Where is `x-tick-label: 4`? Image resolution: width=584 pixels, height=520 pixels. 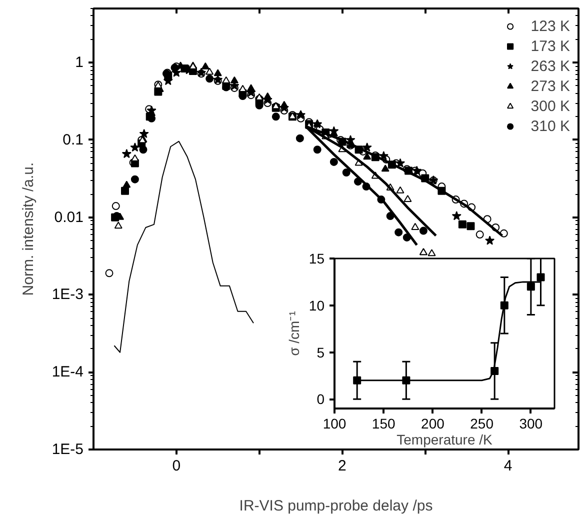 x-tick-label: 4 is located at coordinates (508, 466).